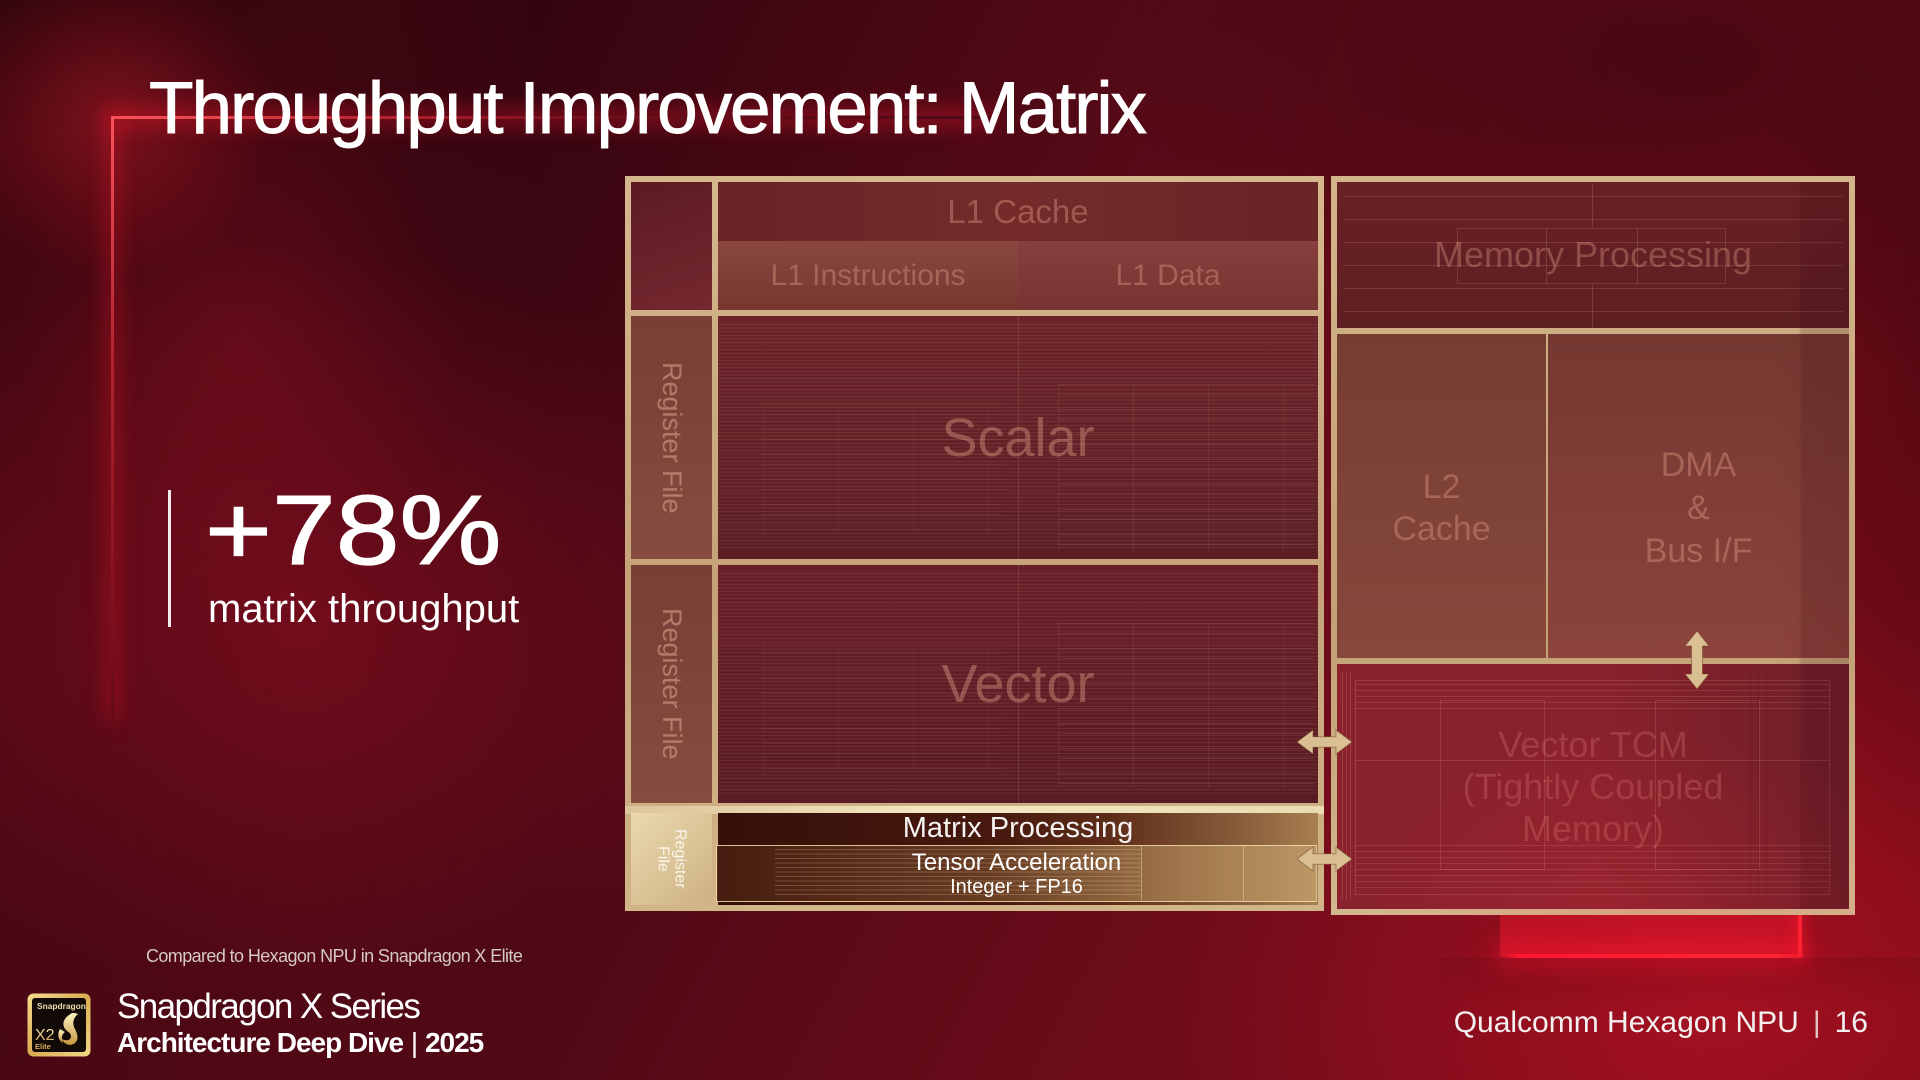 The width and height of the screenshot is (1920, 1080). Describe the element at coordinates (43, 1046) in the screenshot. I see `svg-text: Elite` at that location.